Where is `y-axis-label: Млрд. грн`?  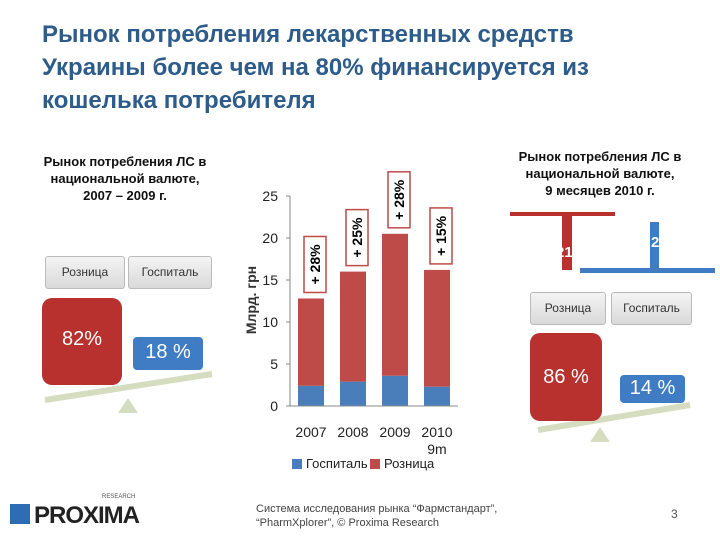
y-axis-label: Млрд. грн is located at coordinates (251, 300).